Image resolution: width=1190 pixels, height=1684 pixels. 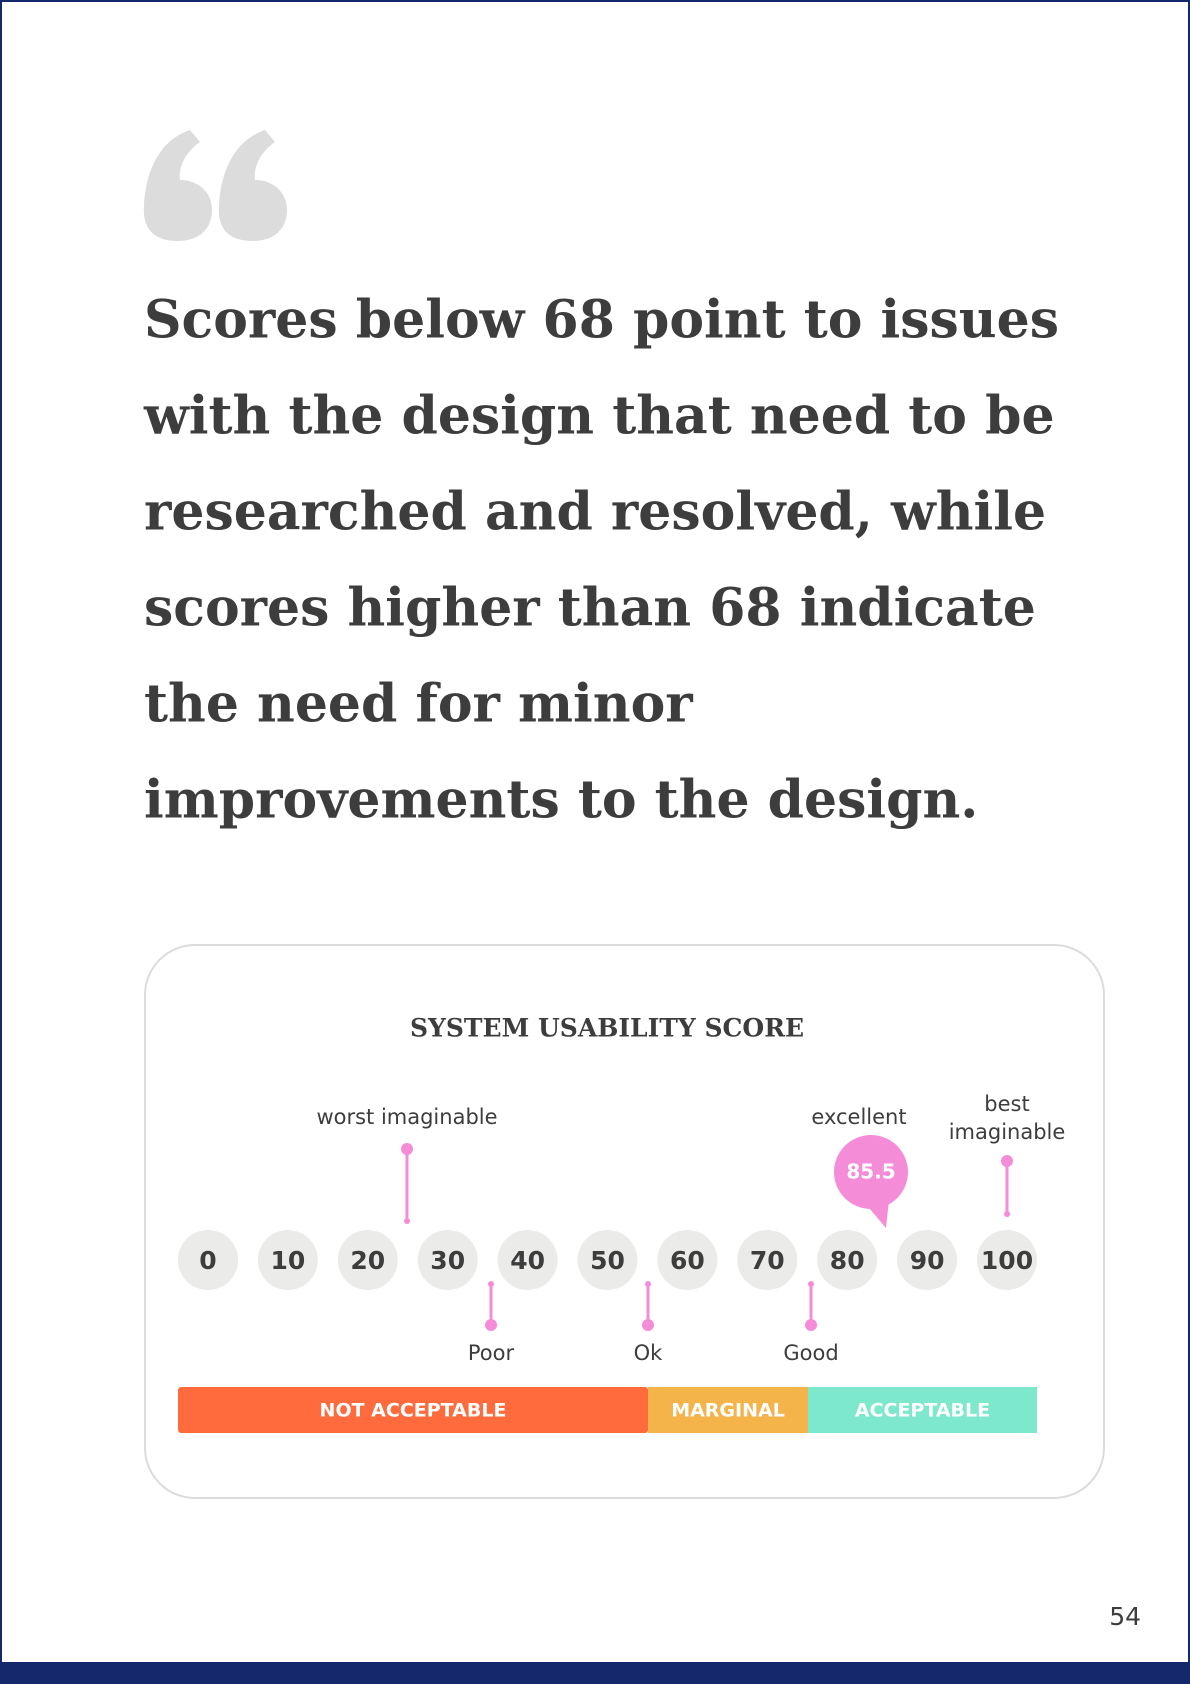 I want to click on tick-label: 50, so click(x=607, y=1260).